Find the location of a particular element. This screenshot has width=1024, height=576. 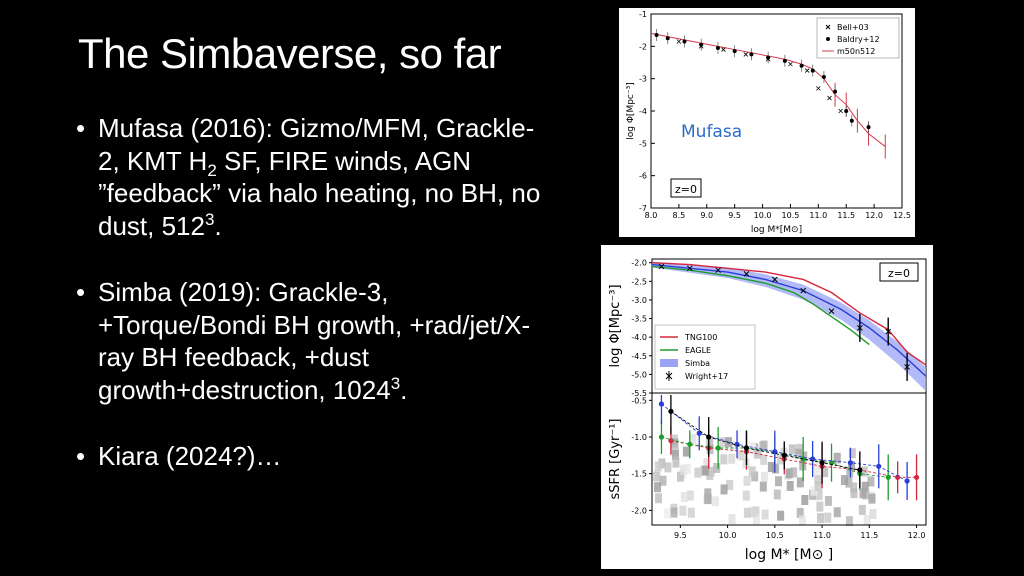

y-tick-label: -2 is located at coordinates (643, 46).